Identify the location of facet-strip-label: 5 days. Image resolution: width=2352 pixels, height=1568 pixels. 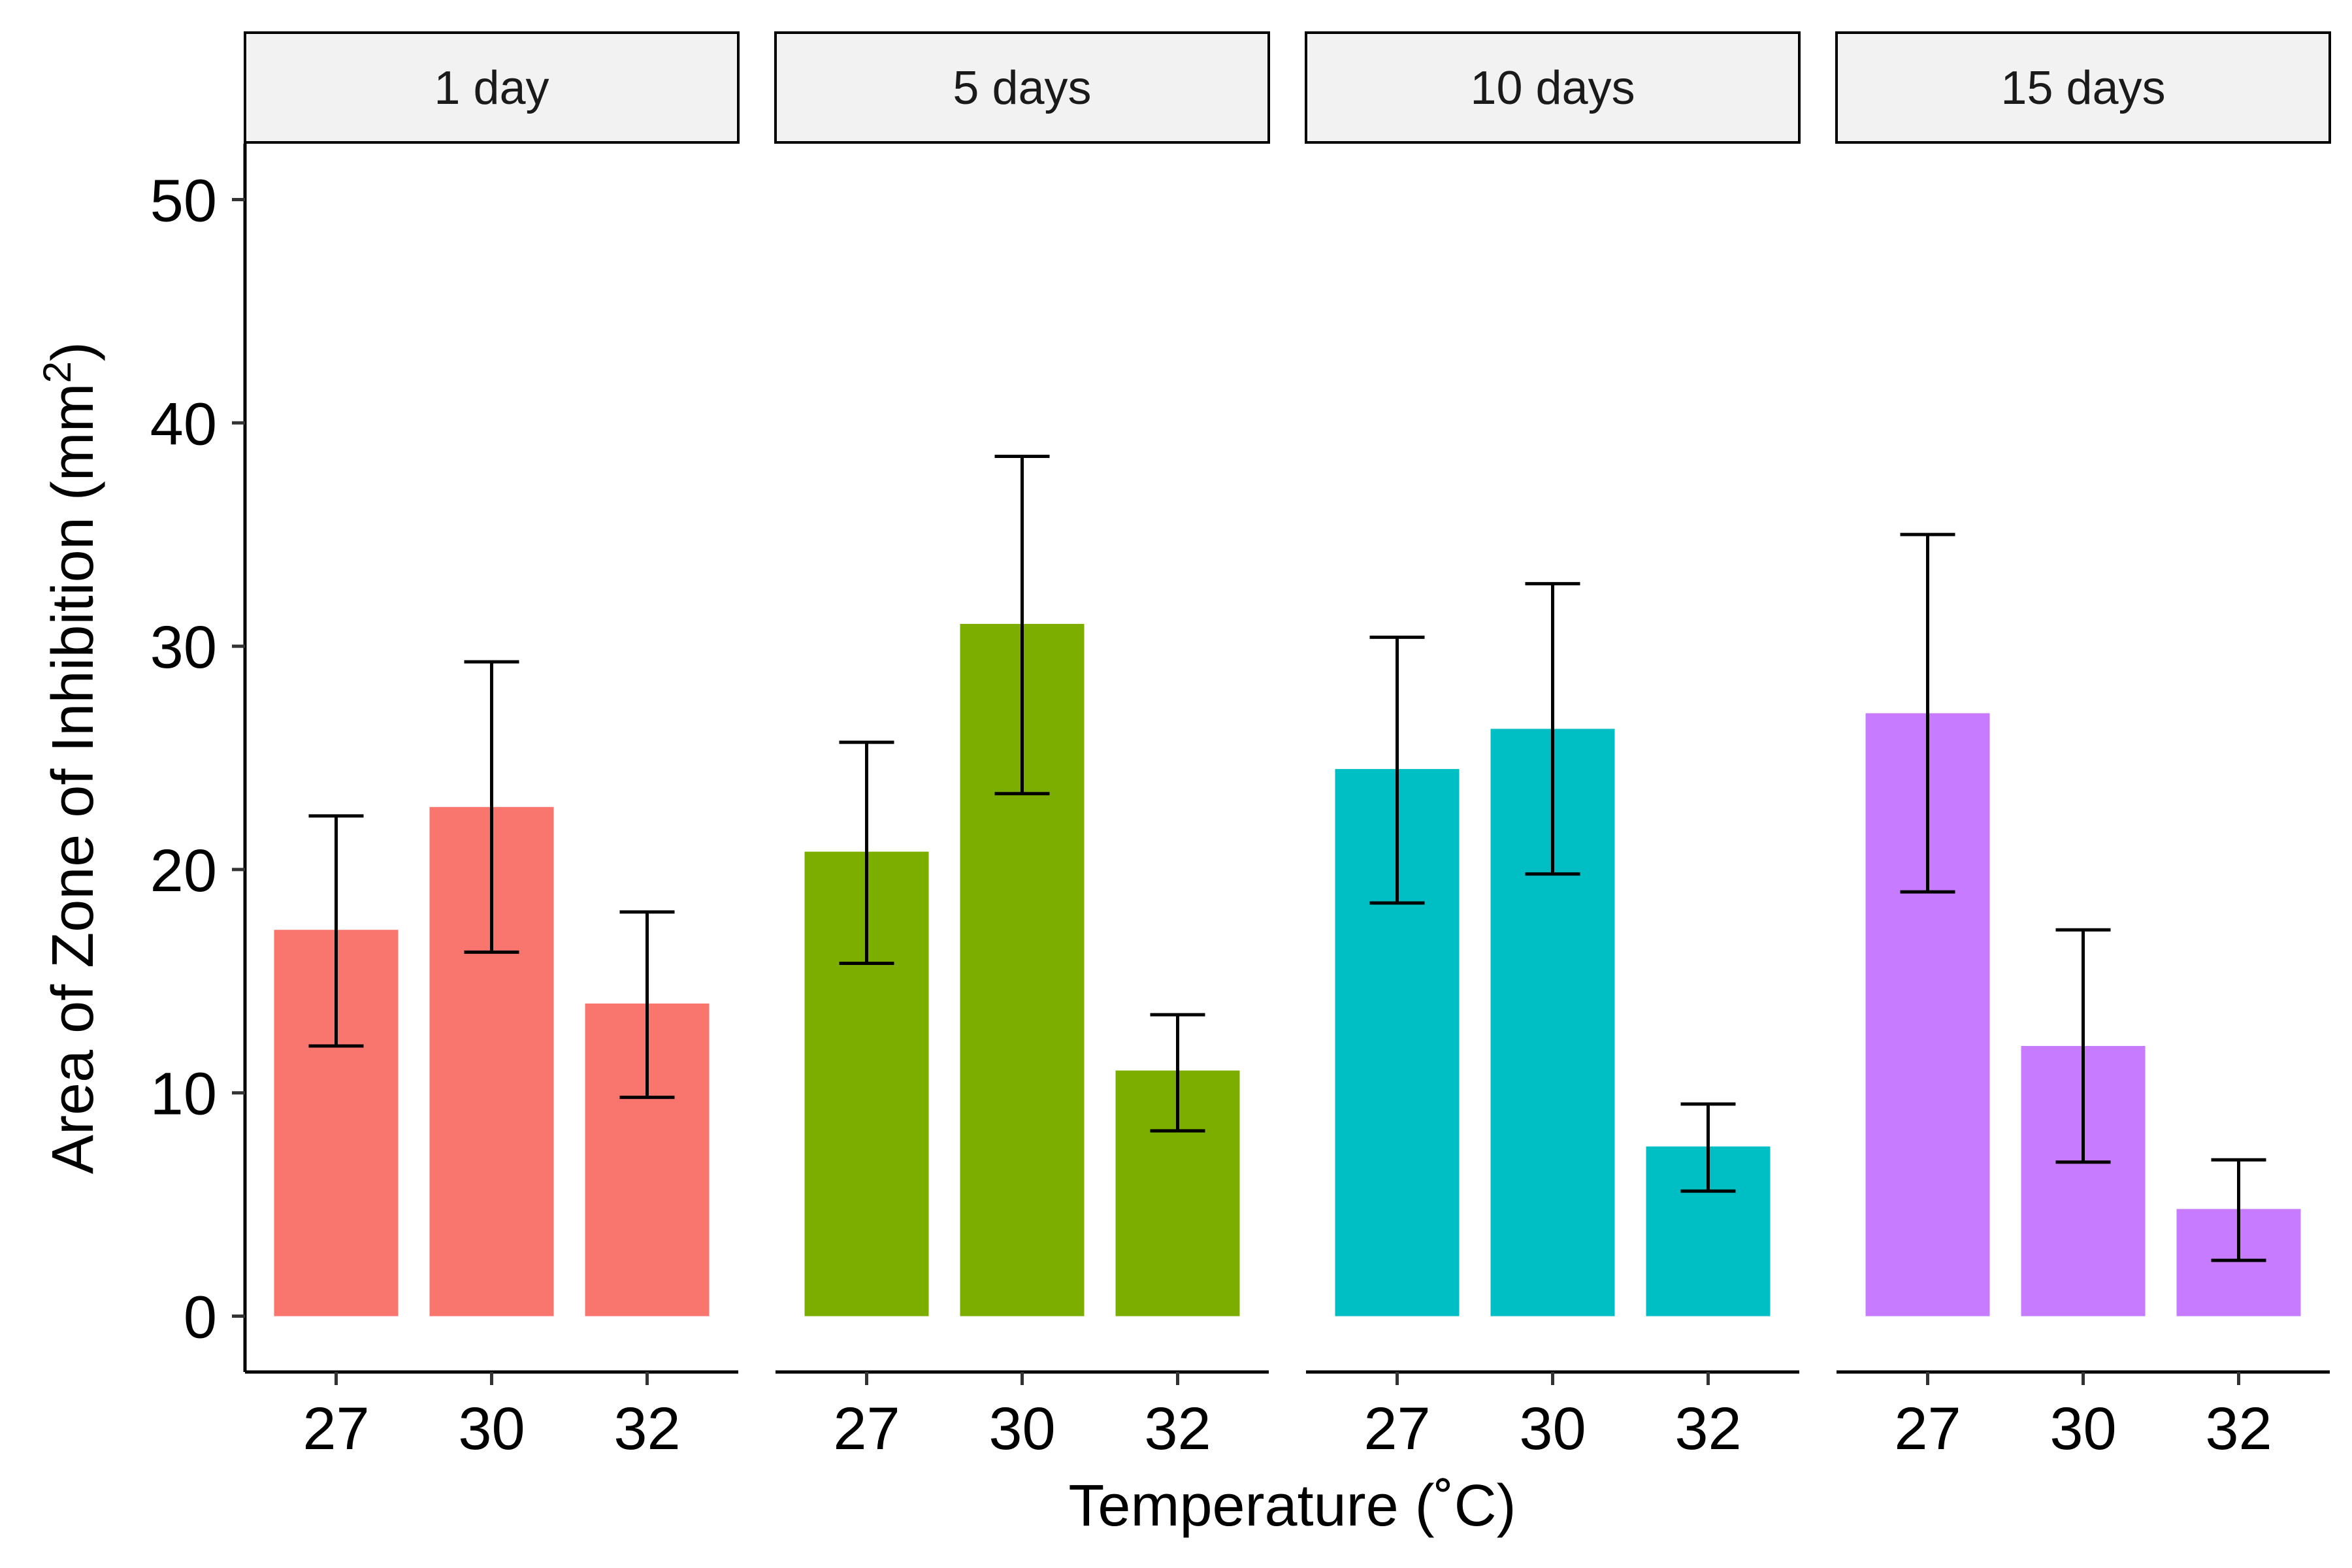
(1022, 88).